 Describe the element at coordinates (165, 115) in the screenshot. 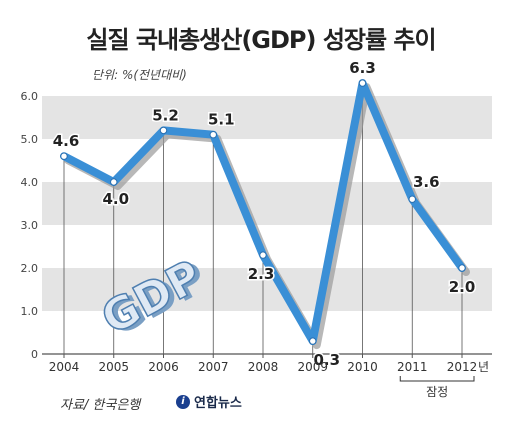

I see `data-label: 5.2` at that location.